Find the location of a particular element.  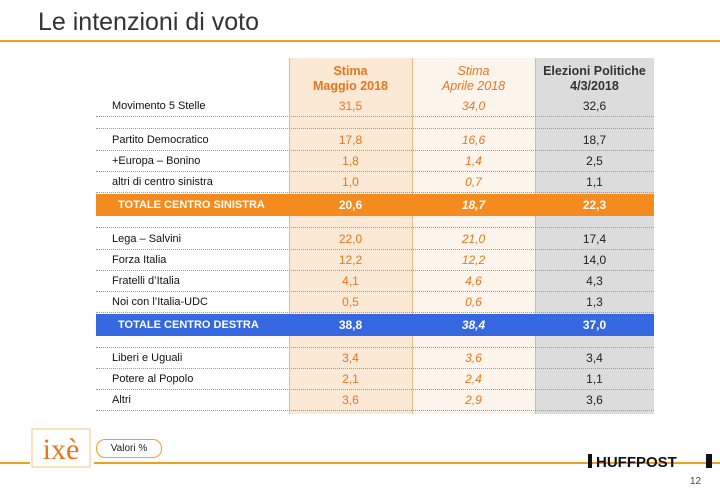

party-label: Movimento 5 Stelle is located at coordinates (159, 106).